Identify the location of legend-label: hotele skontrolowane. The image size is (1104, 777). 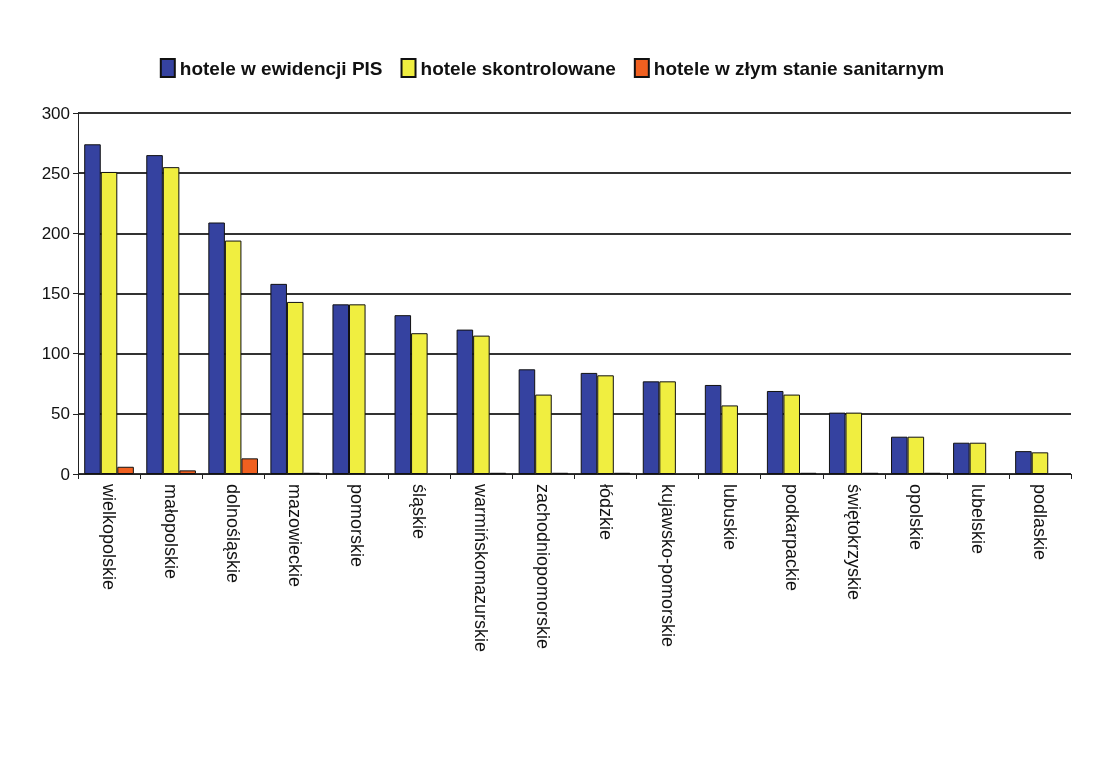
(518, 68).